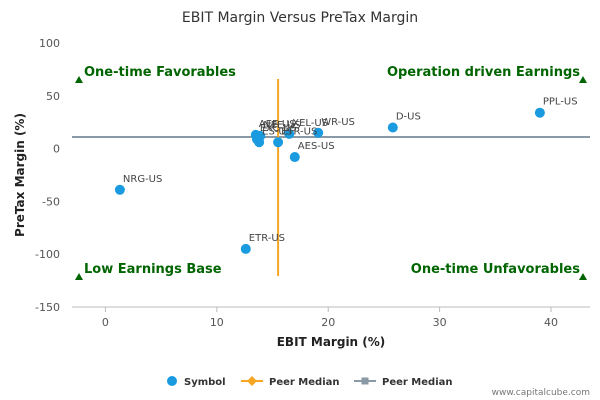 The image size is (600, 400). Describe the element at coordinates (495, 269) in the screenshot. I see `quadrant-label-bottom-right: One-time Unfavorables` at that location.